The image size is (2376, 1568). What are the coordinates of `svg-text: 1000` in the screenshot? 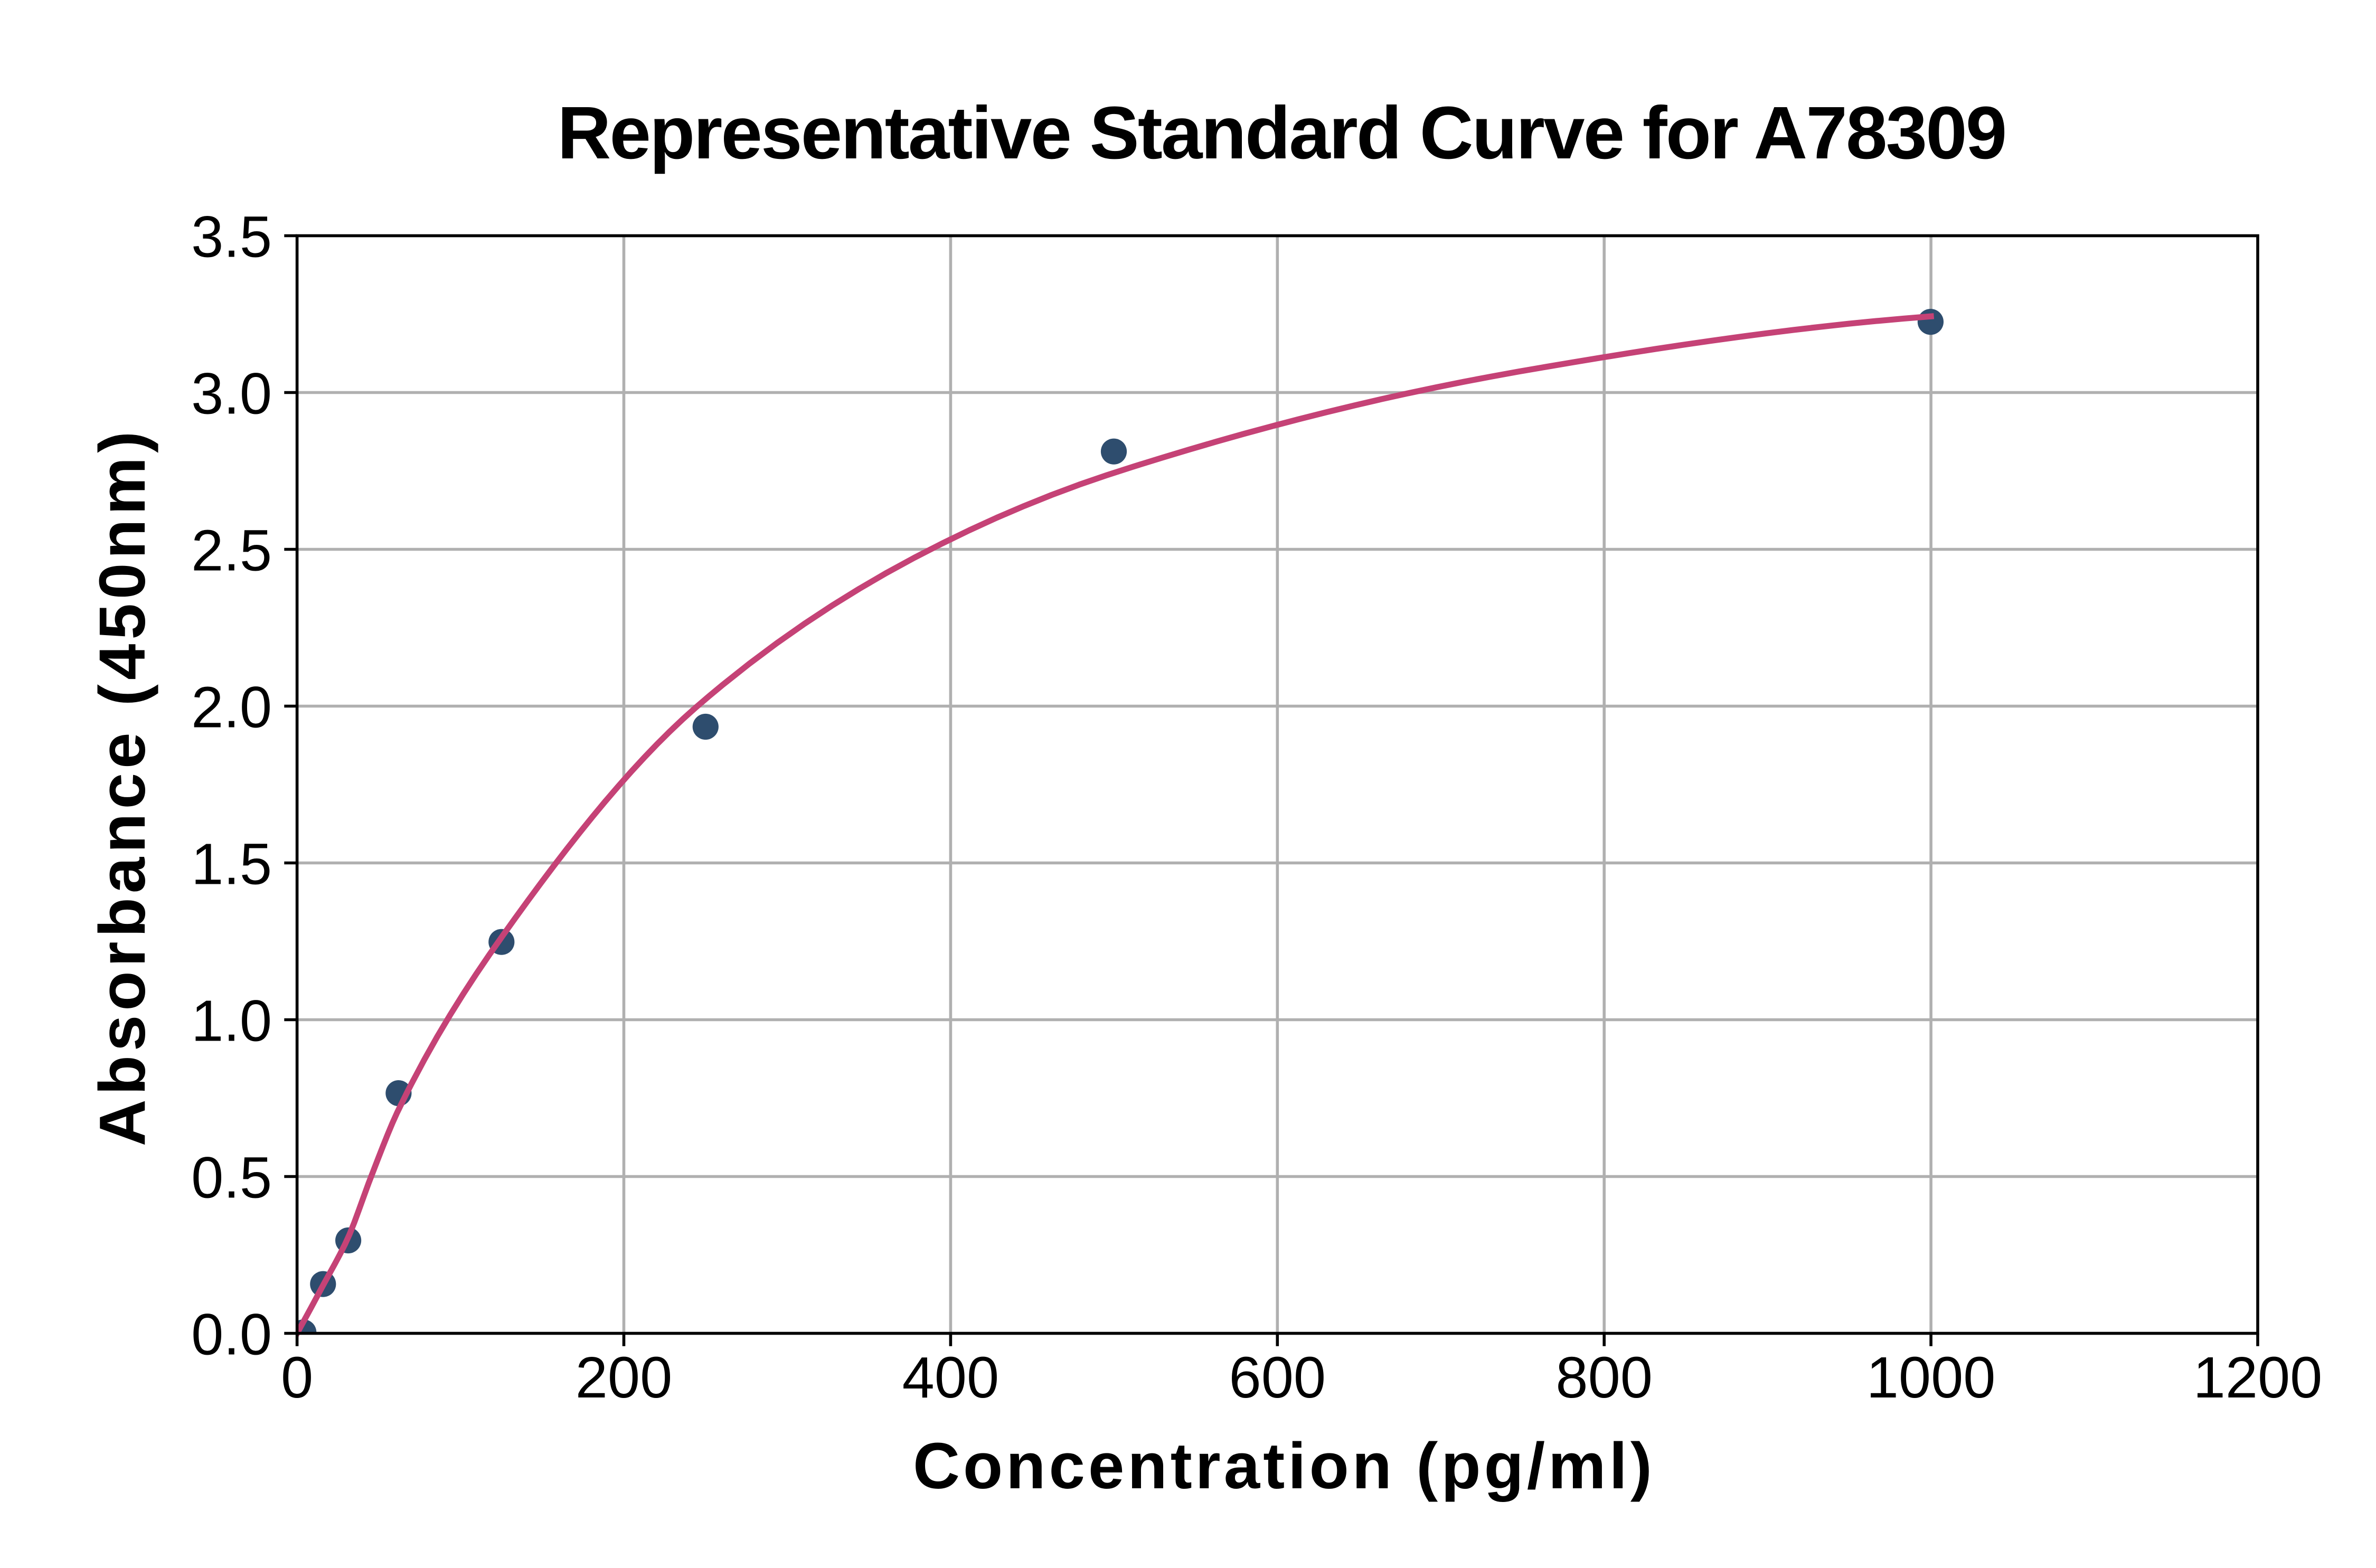 It's located at (1931, 1377).